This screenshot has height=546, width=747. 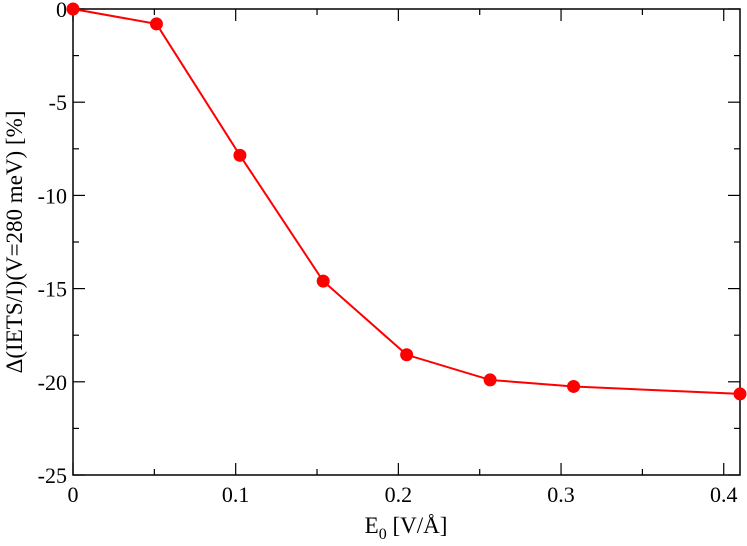 I want to click on y-tick-label: -15, so click(x=52, y=289).